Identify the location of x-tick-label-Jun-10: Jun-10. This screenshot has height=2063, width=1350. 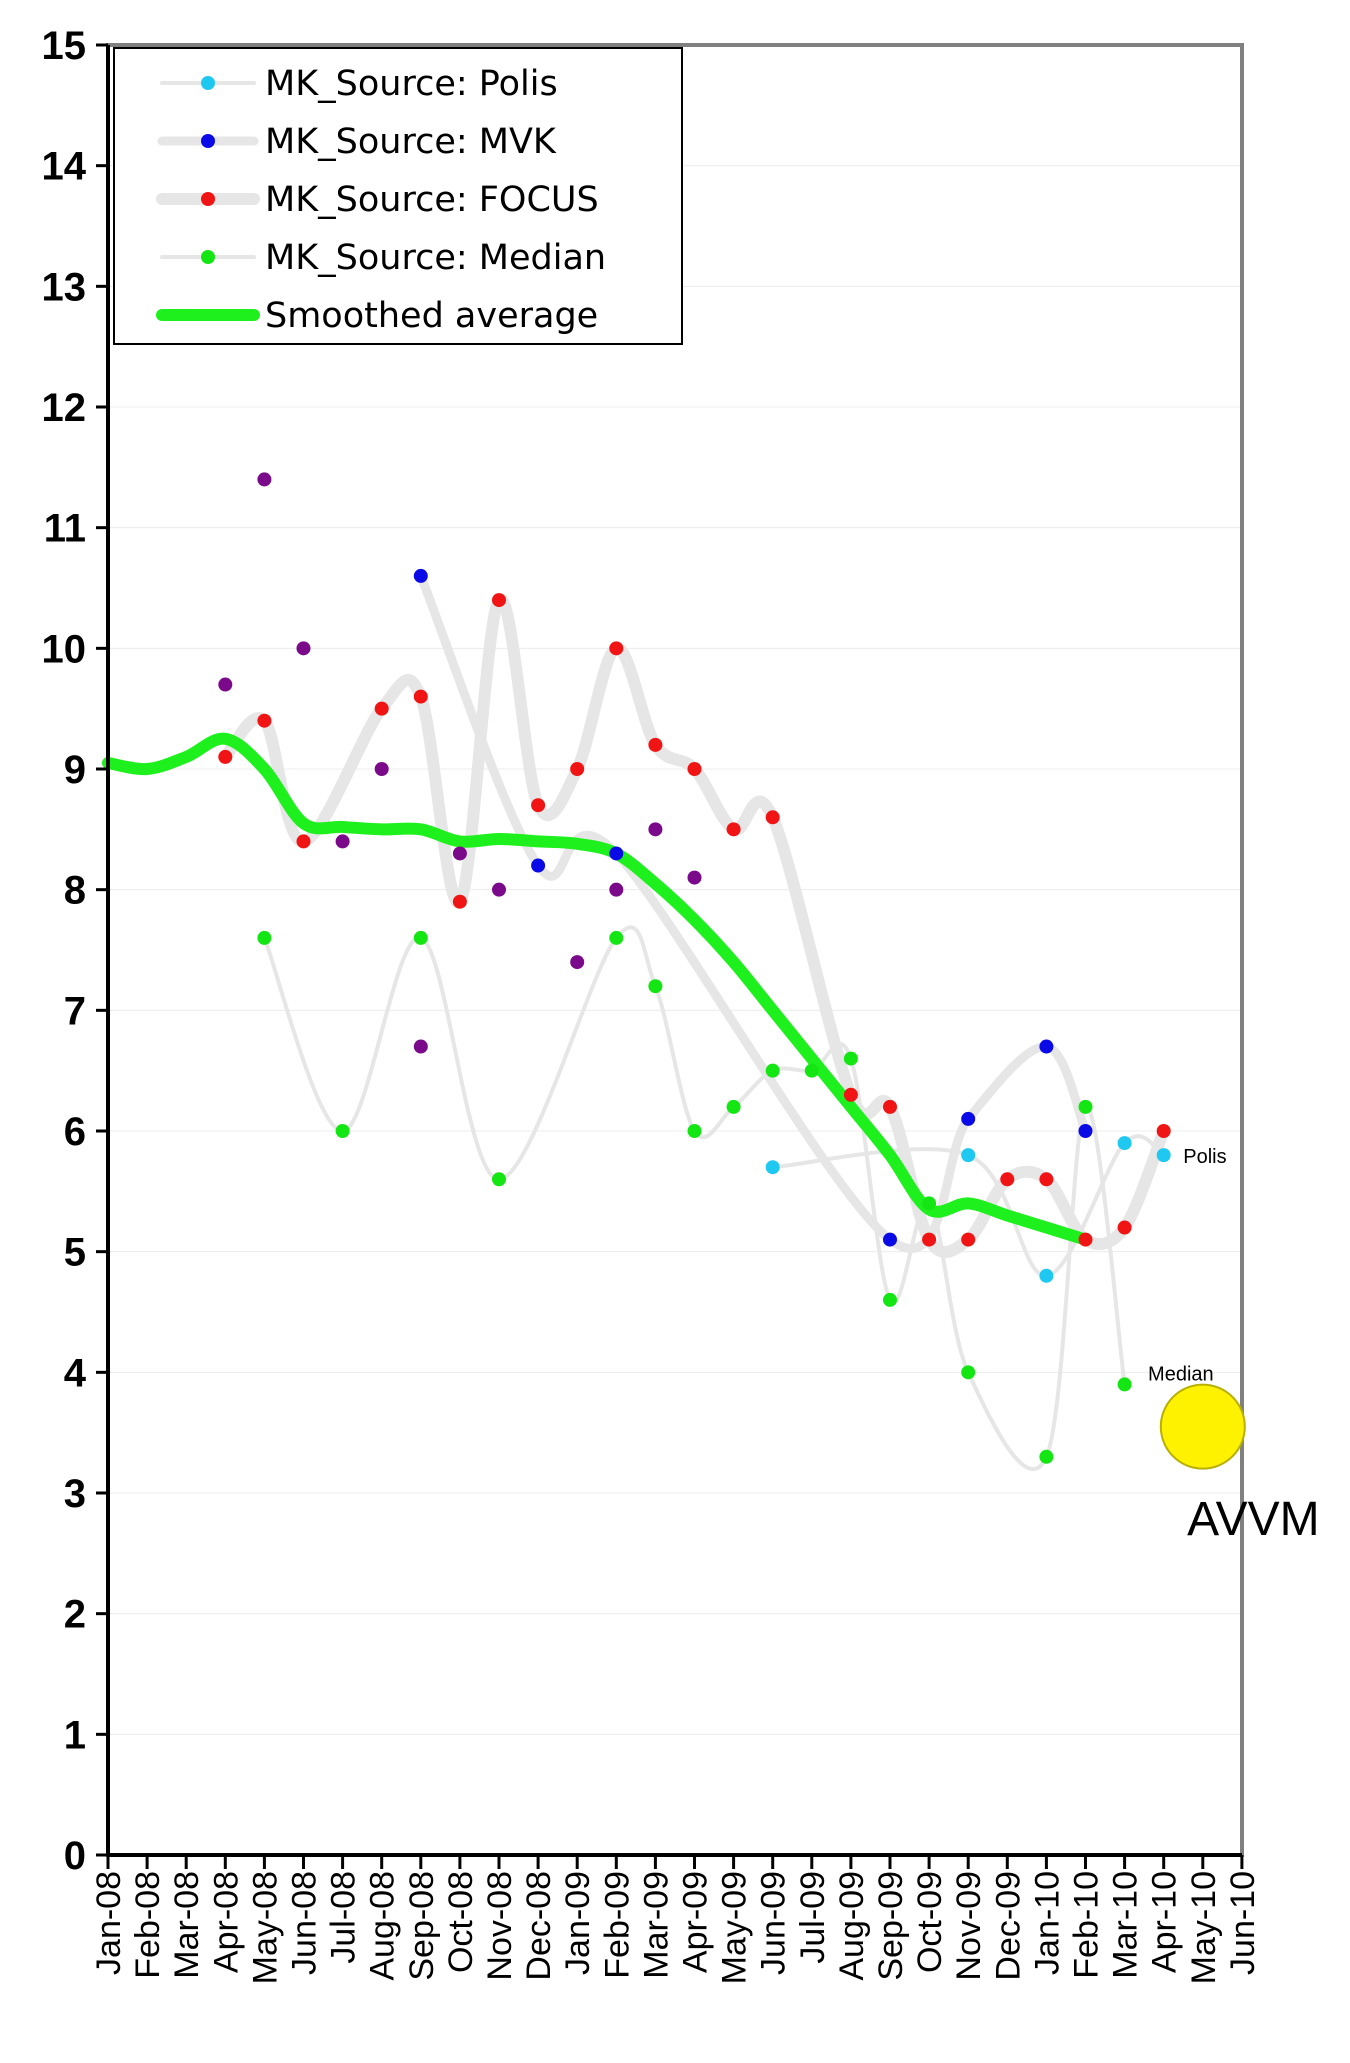
(1243, 1923).